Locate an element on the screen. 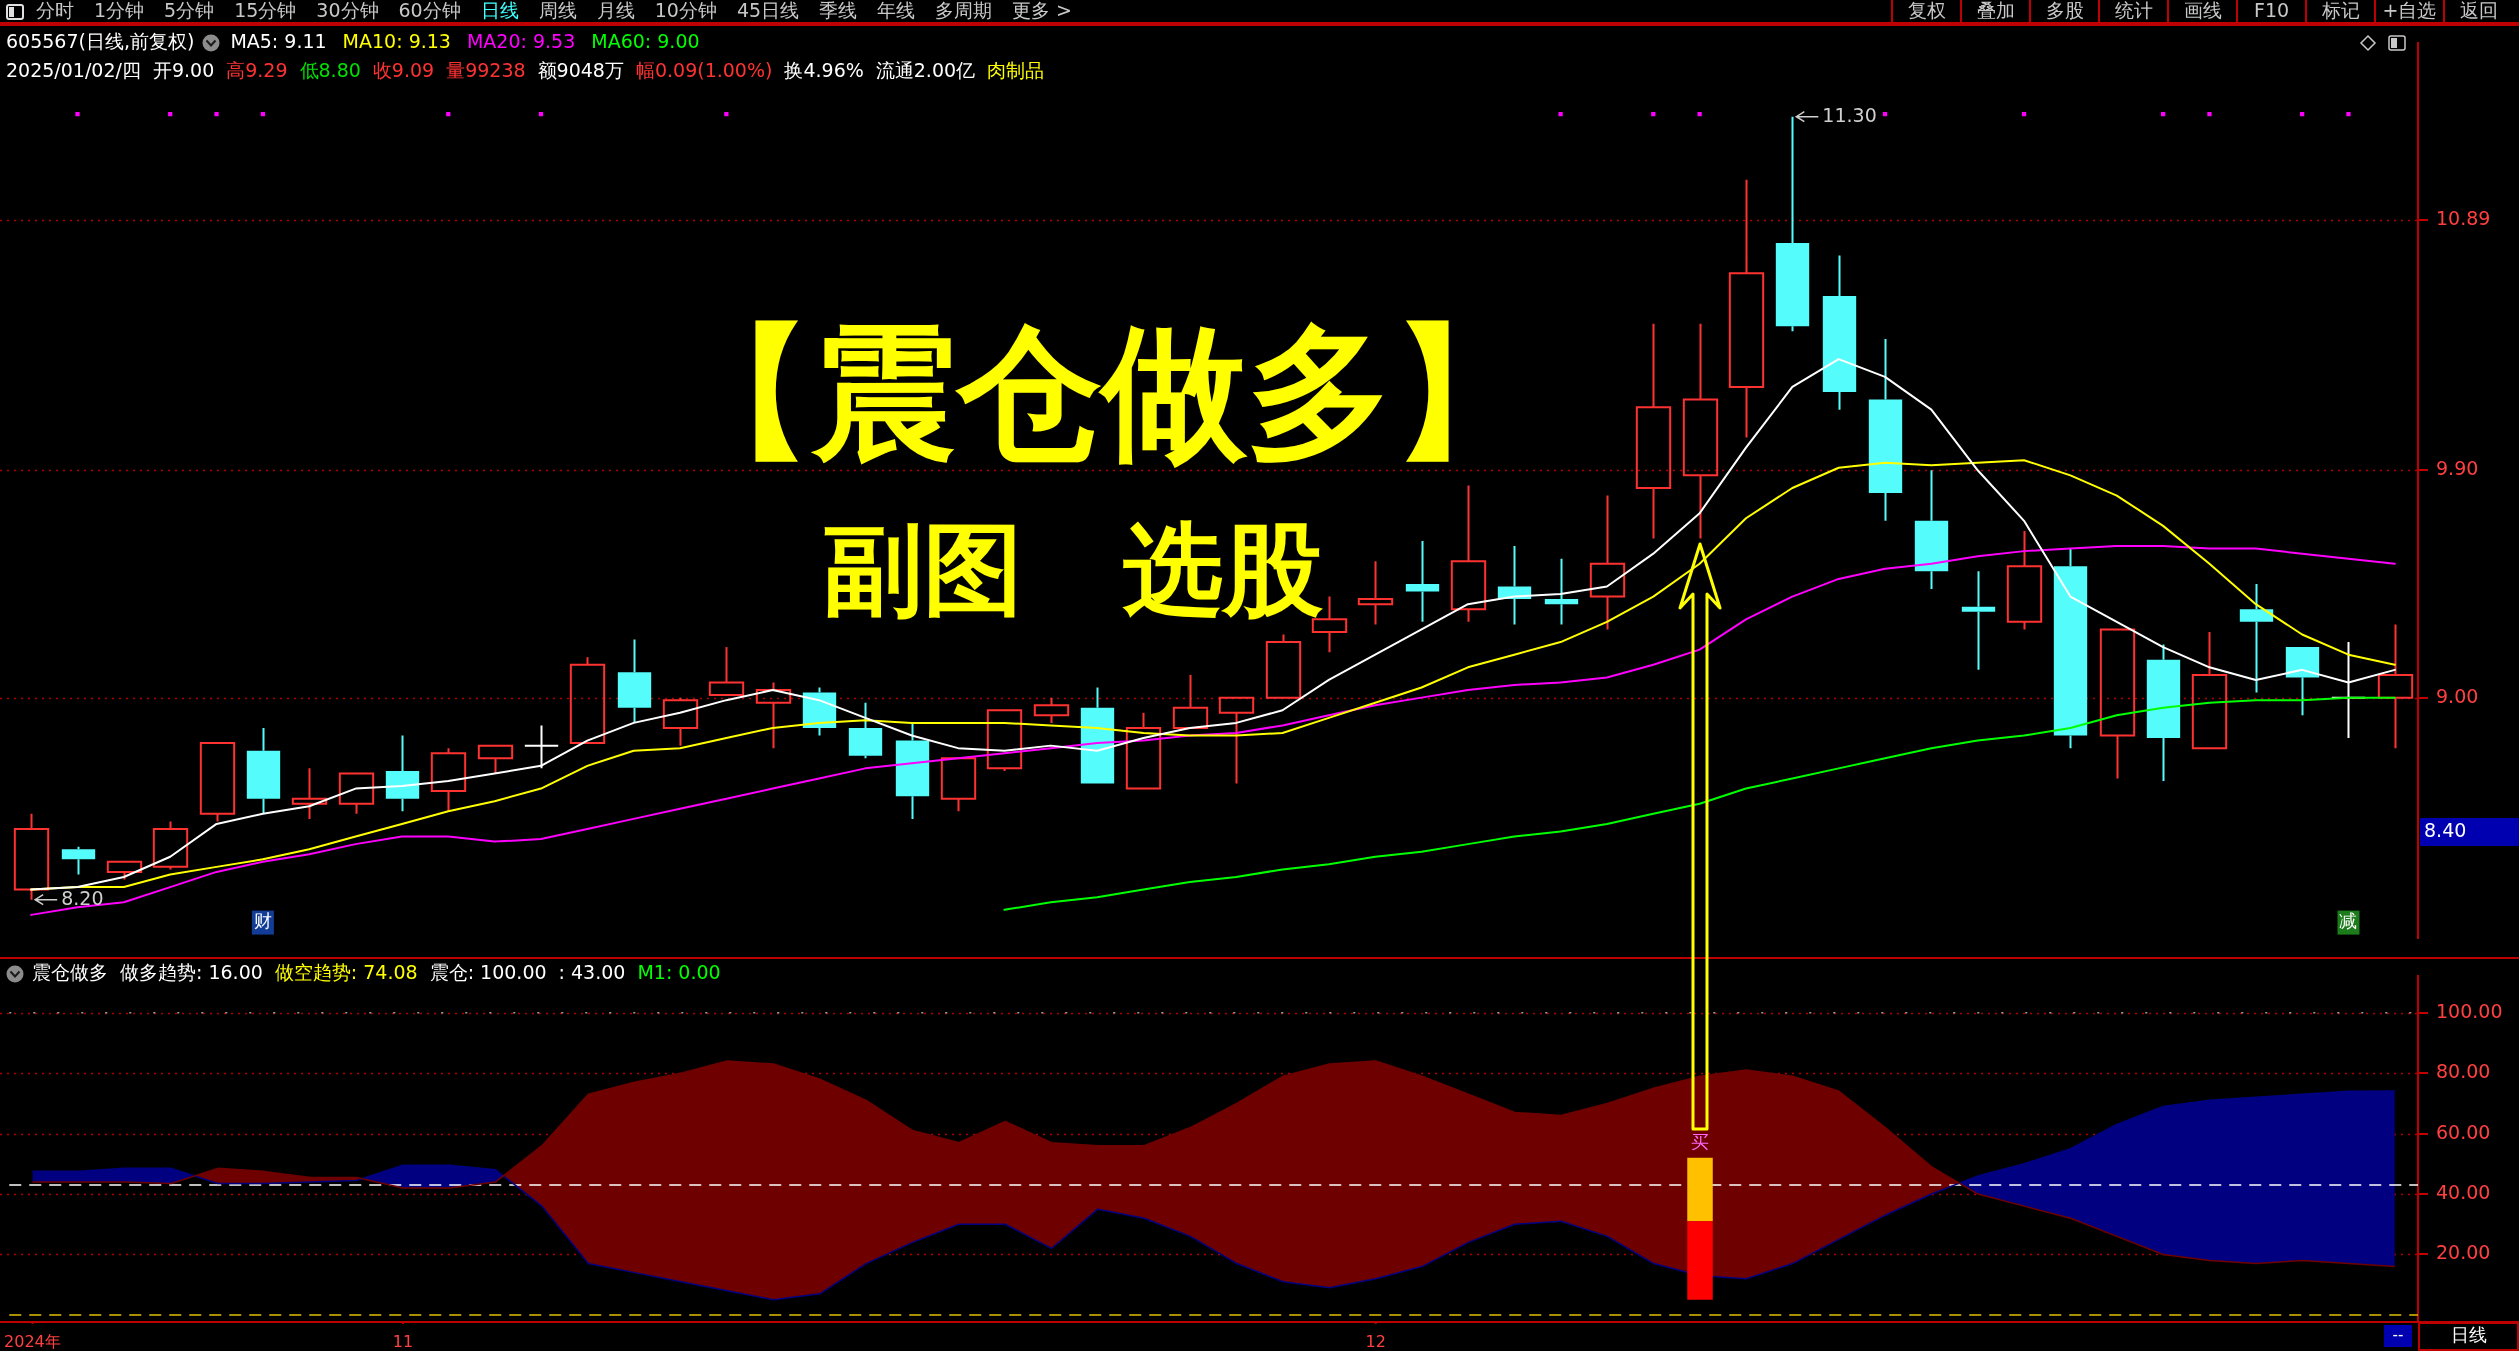 The image size is (2519, 1351). text: 多股 is located at coordinates (2064, 10).